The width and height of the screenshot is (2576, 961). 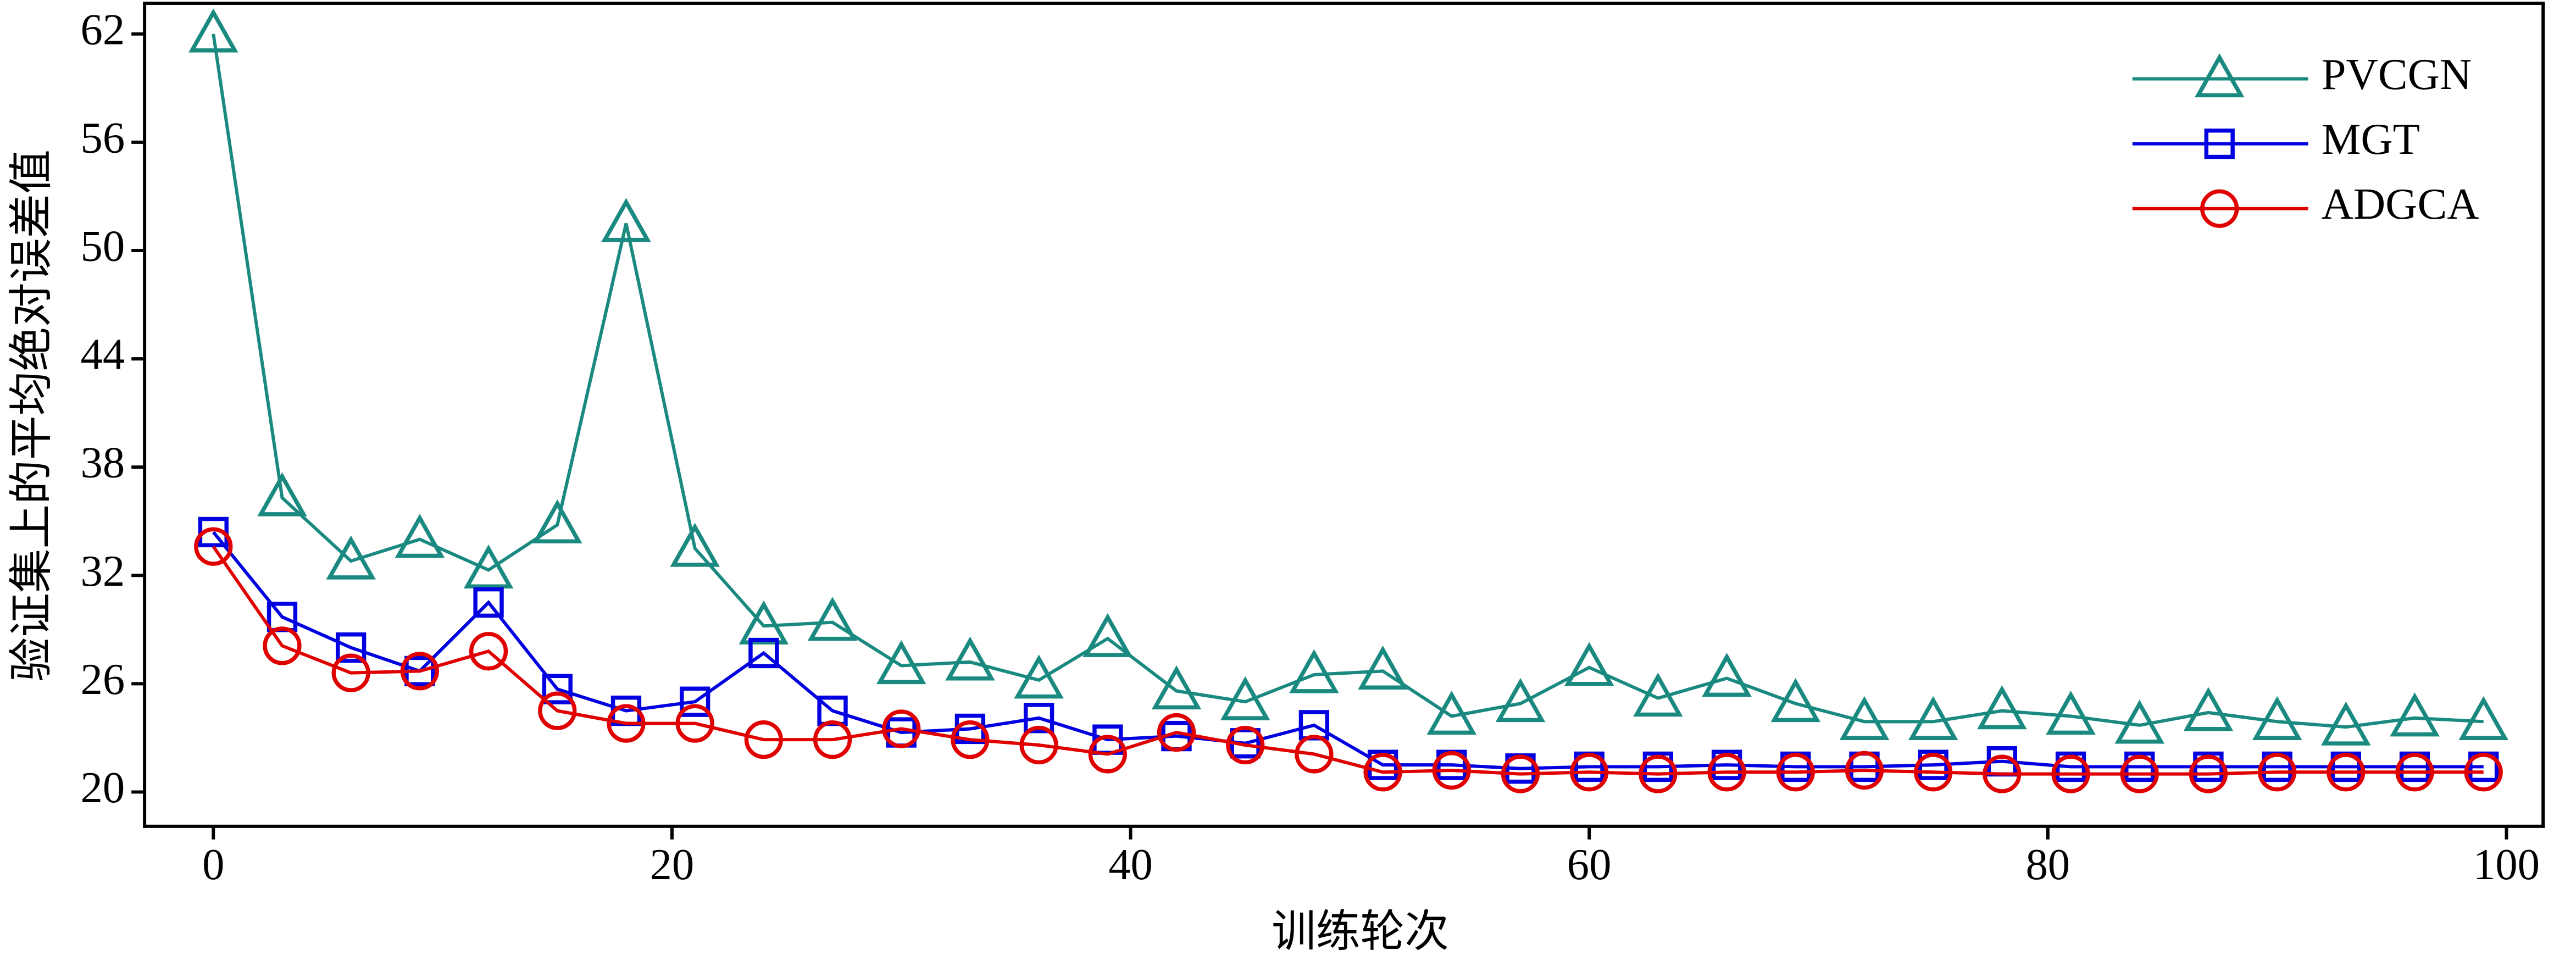 What do you see at coordinates (103, 572) in the screenshot?
I see `y-tick-label: 32` at bounding box center [103, 572].